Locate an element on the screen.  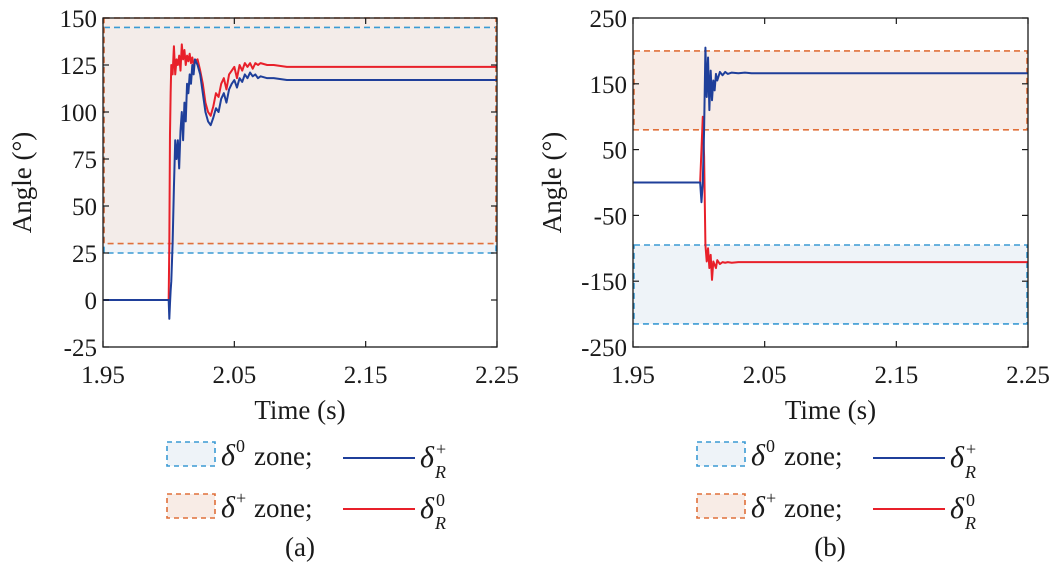
legend-b: δ 0 zone; δ + R δ + zone; δ 0 R is located at coordinates (836, 484).